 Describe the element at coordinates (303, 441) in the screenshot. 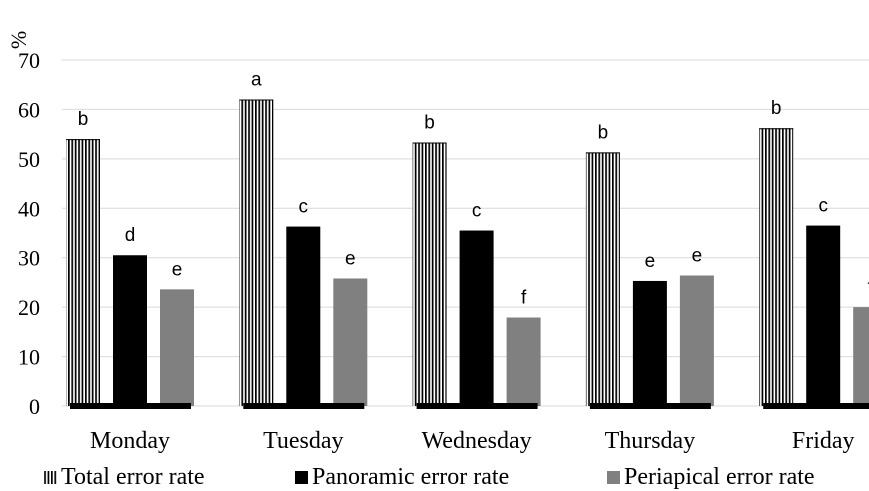

I see `x-tick-label: Tuesday` at that location.